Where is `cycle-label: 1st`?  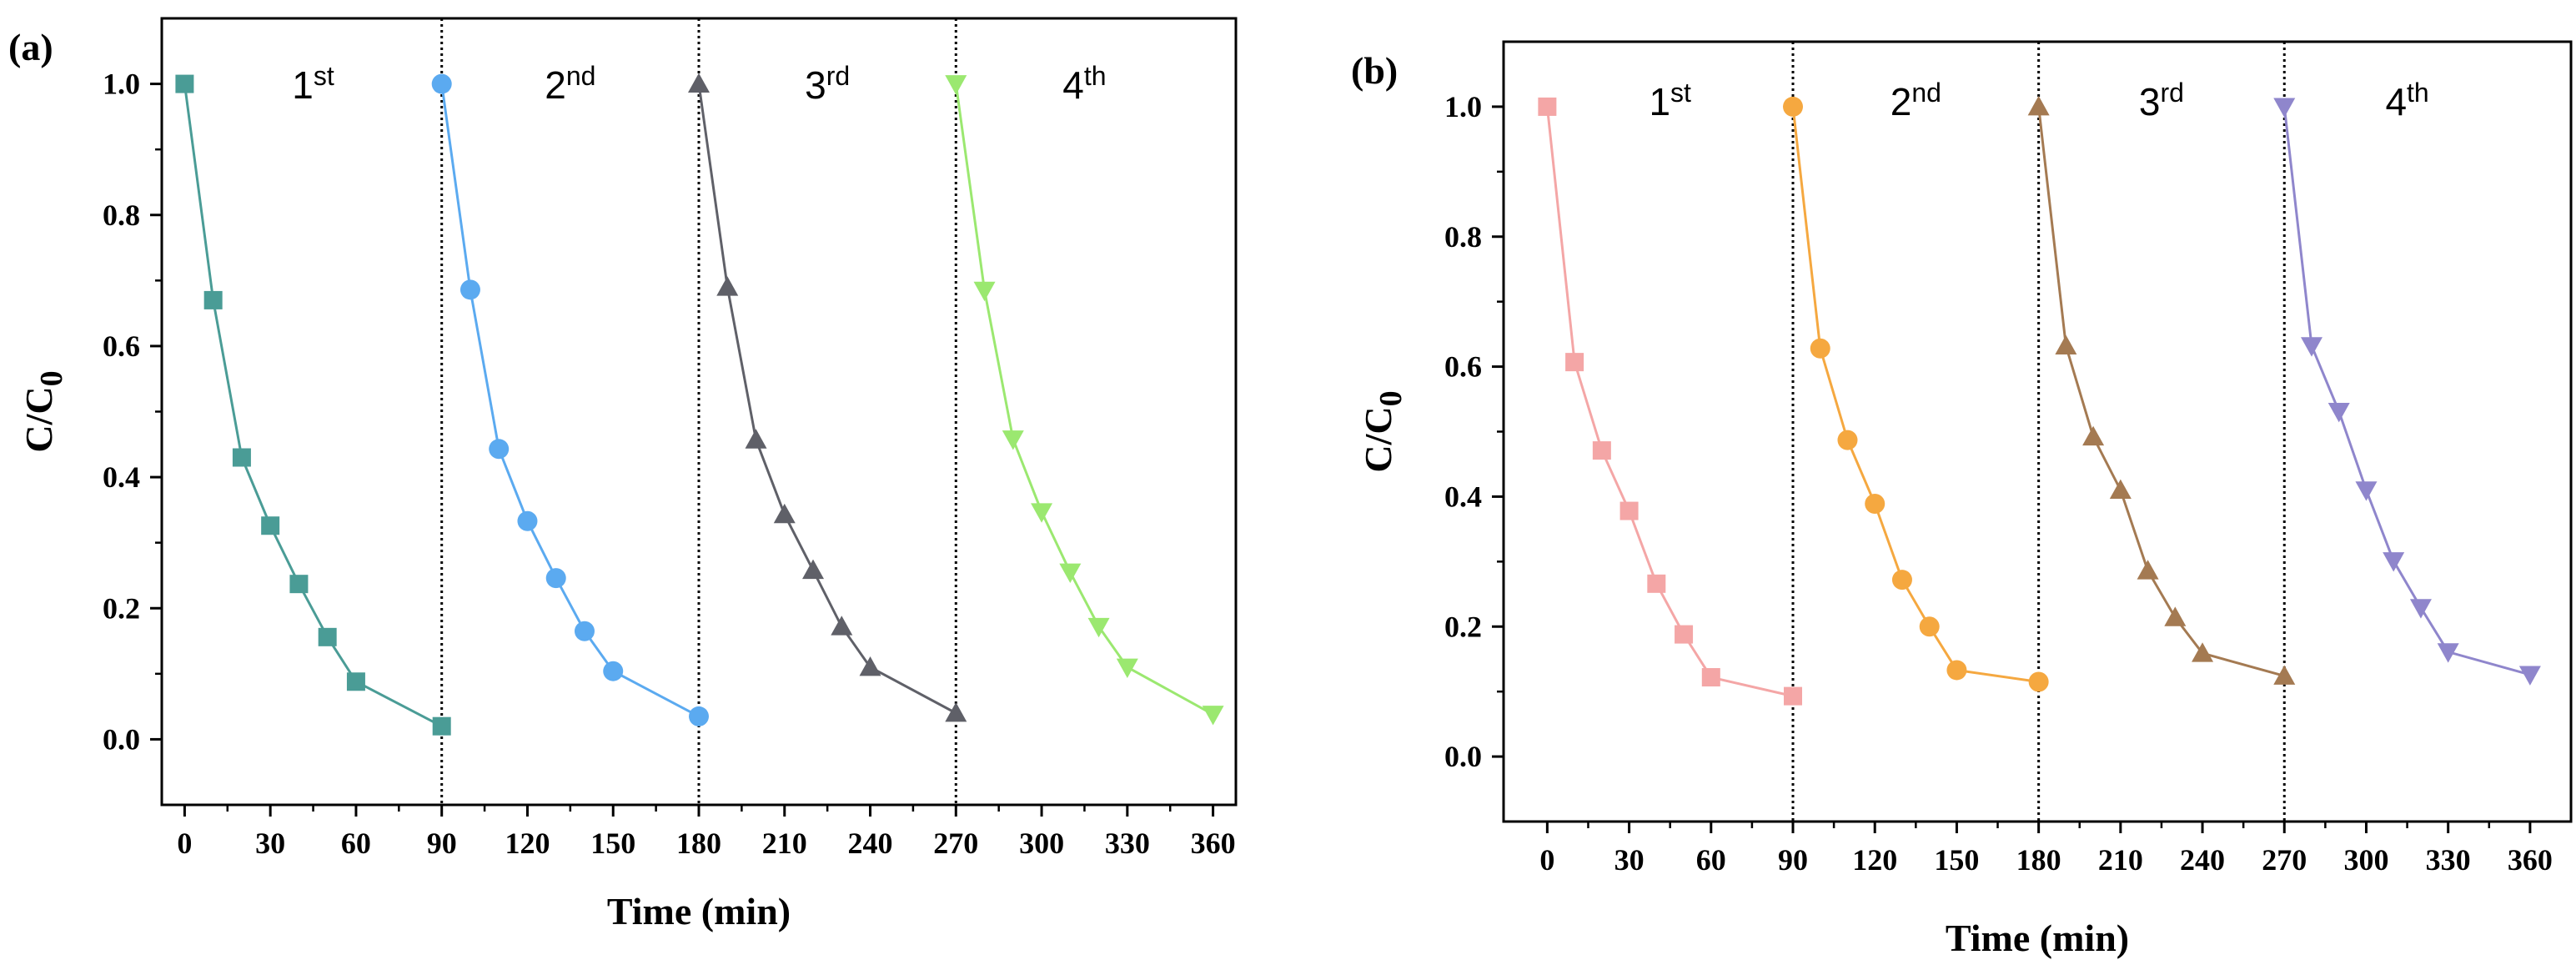 cycle-label: 1st is located at coordinates (1670, 100).